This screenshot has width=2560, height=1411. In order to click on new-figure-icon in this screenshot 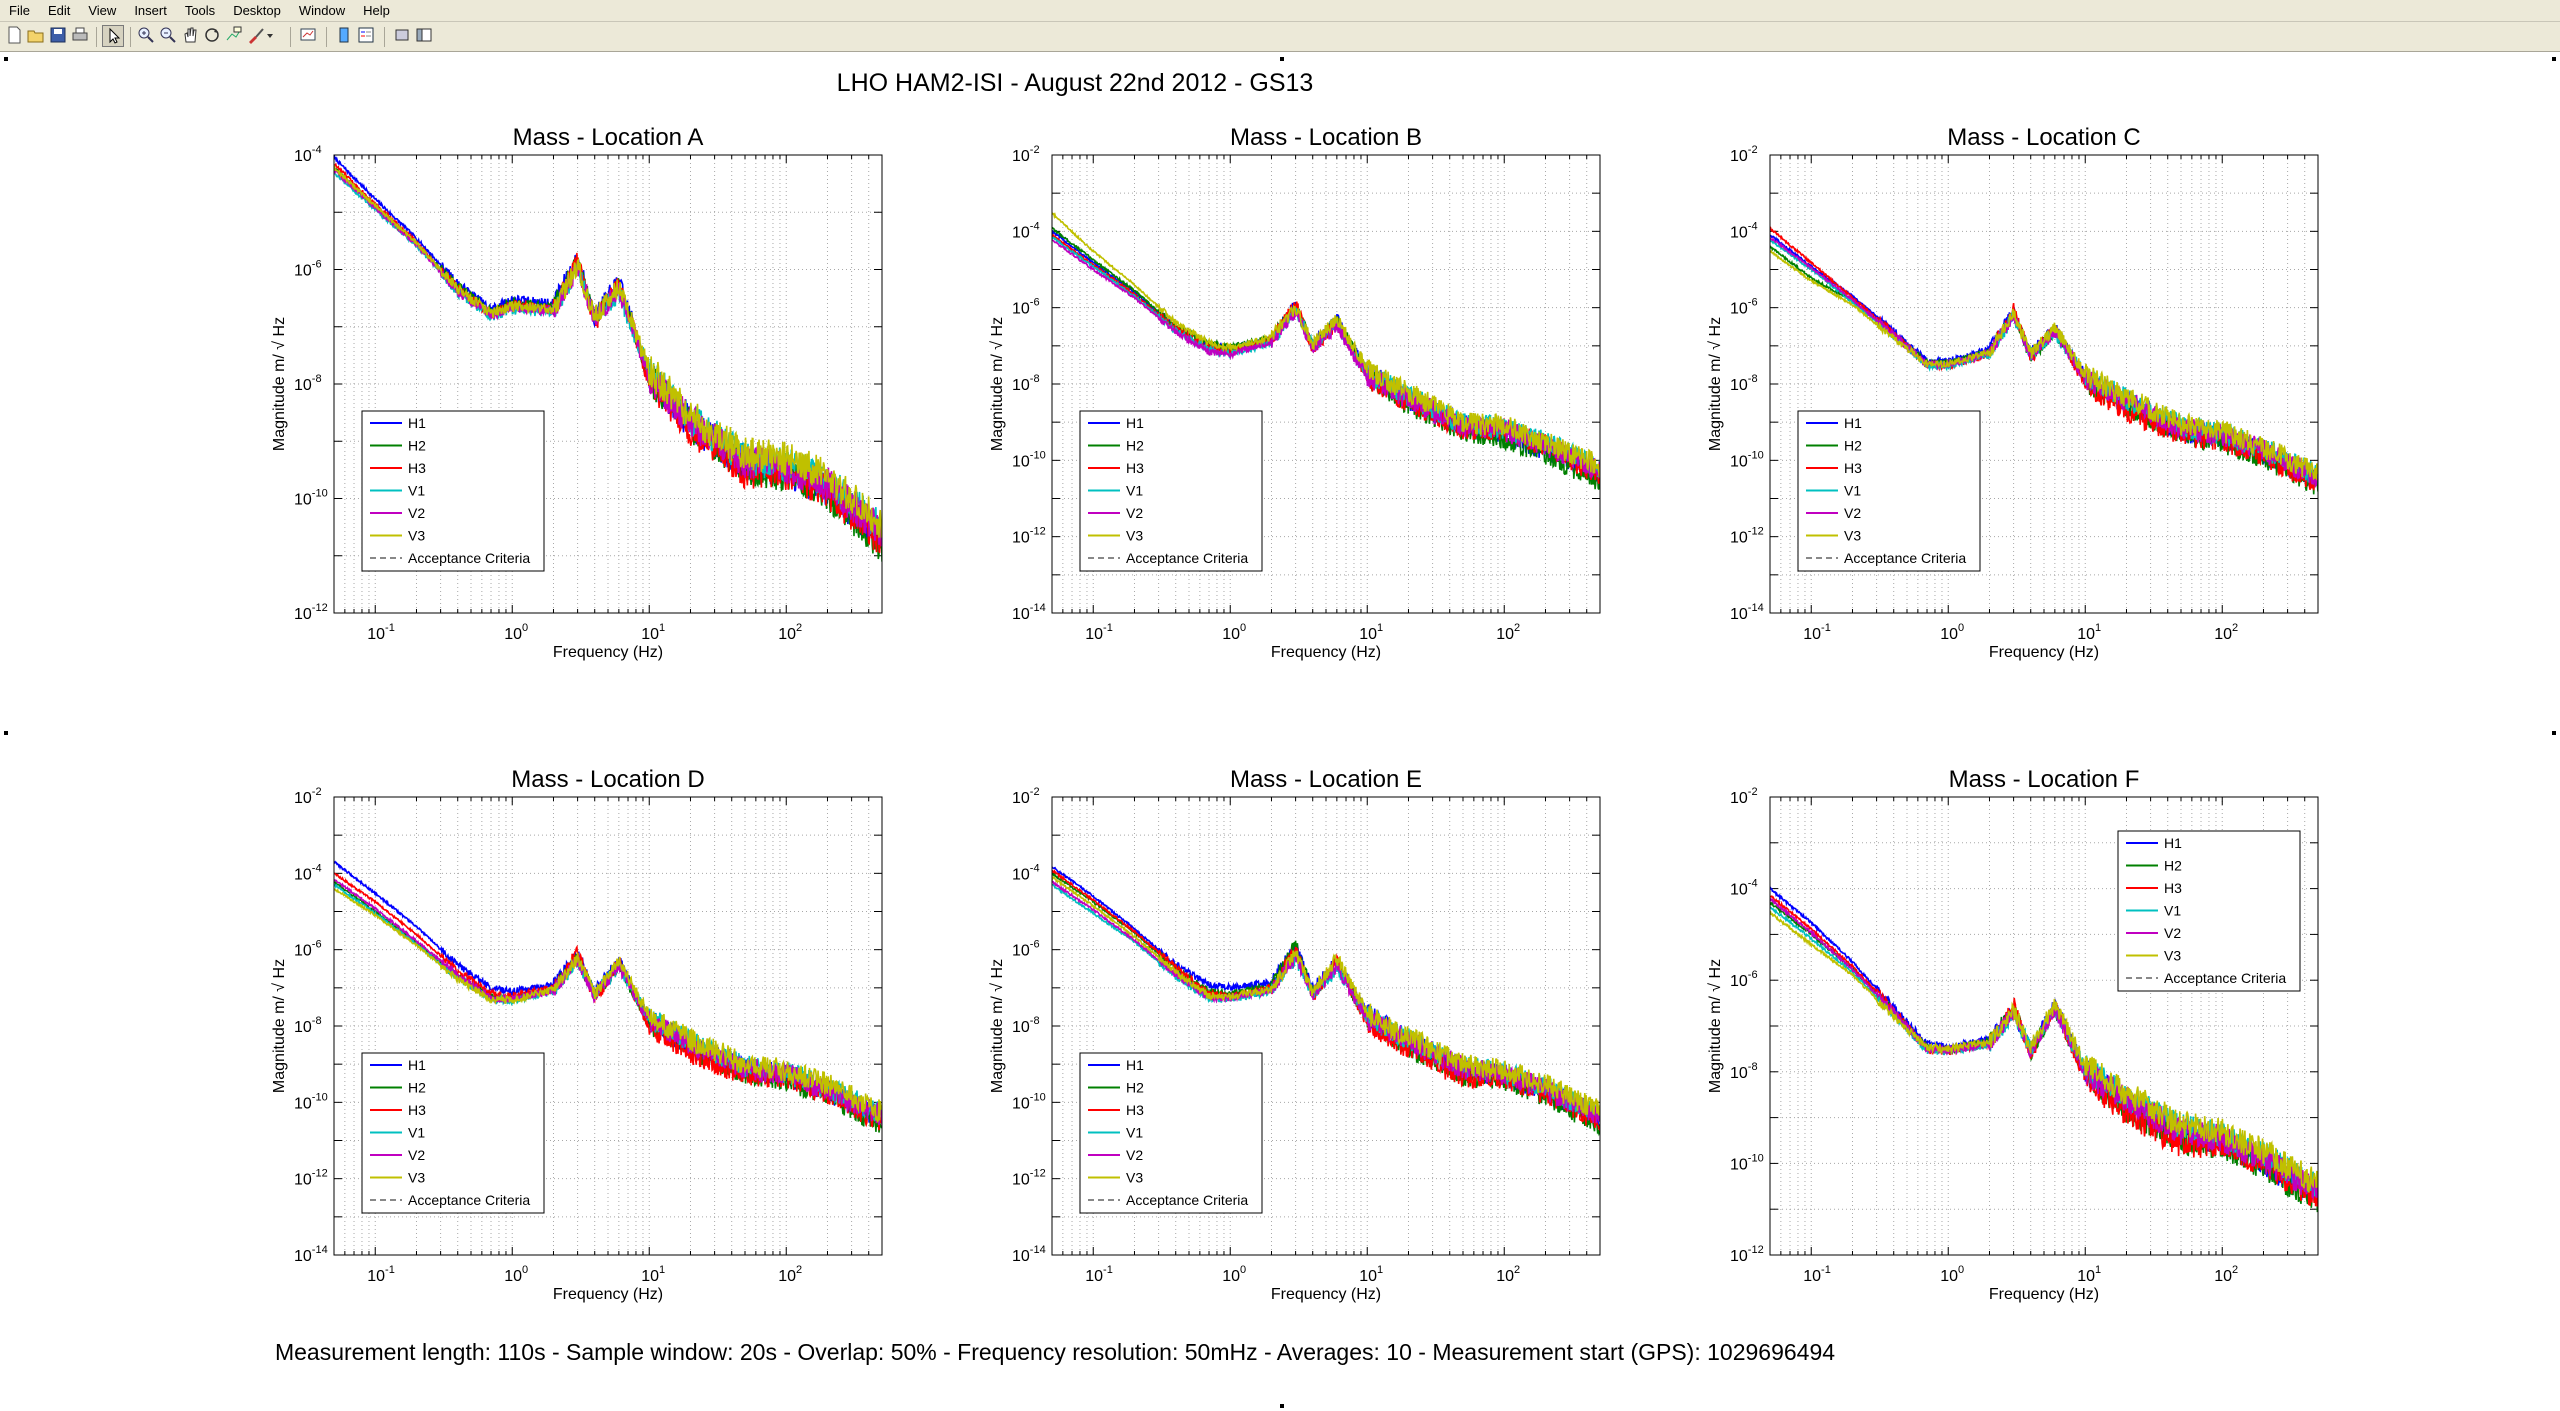, I will do `click(15, 36)`.